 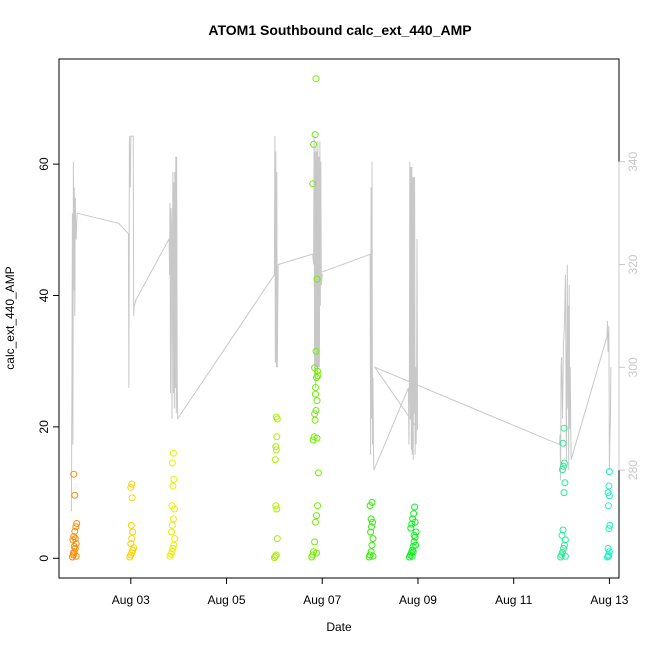 I want to click on chart-title: ATOM1 Southbound calc_ext_440_AMP, so click(x=339, y=30).